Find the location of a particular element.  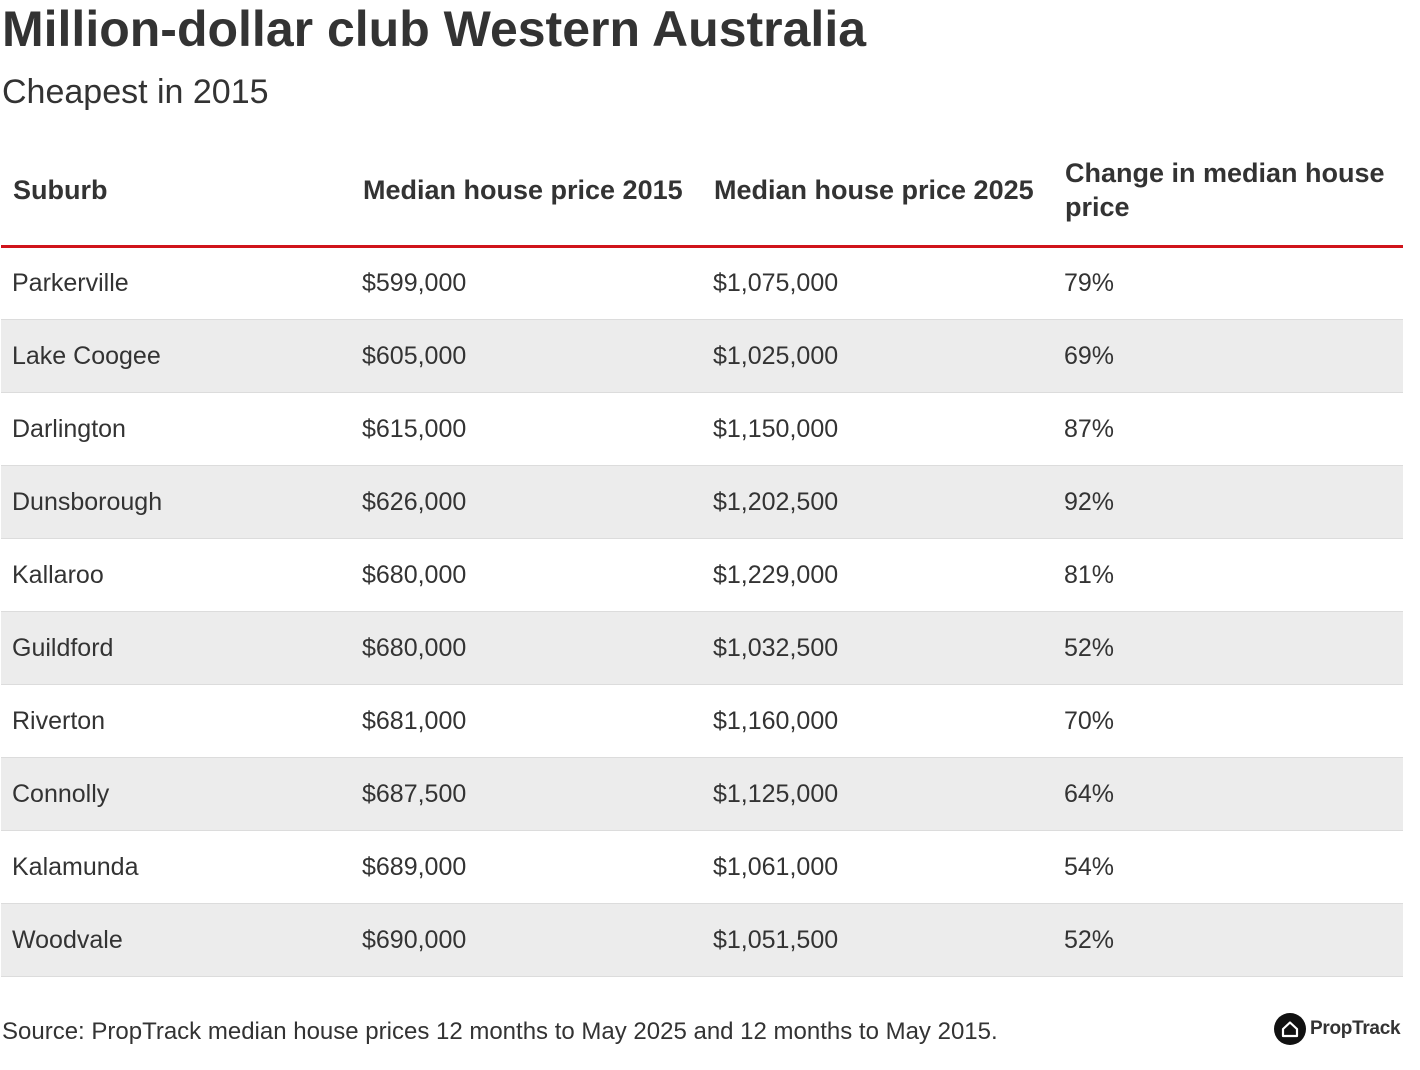

cell-suburb: Guildford is located at coordinates (176, 648).